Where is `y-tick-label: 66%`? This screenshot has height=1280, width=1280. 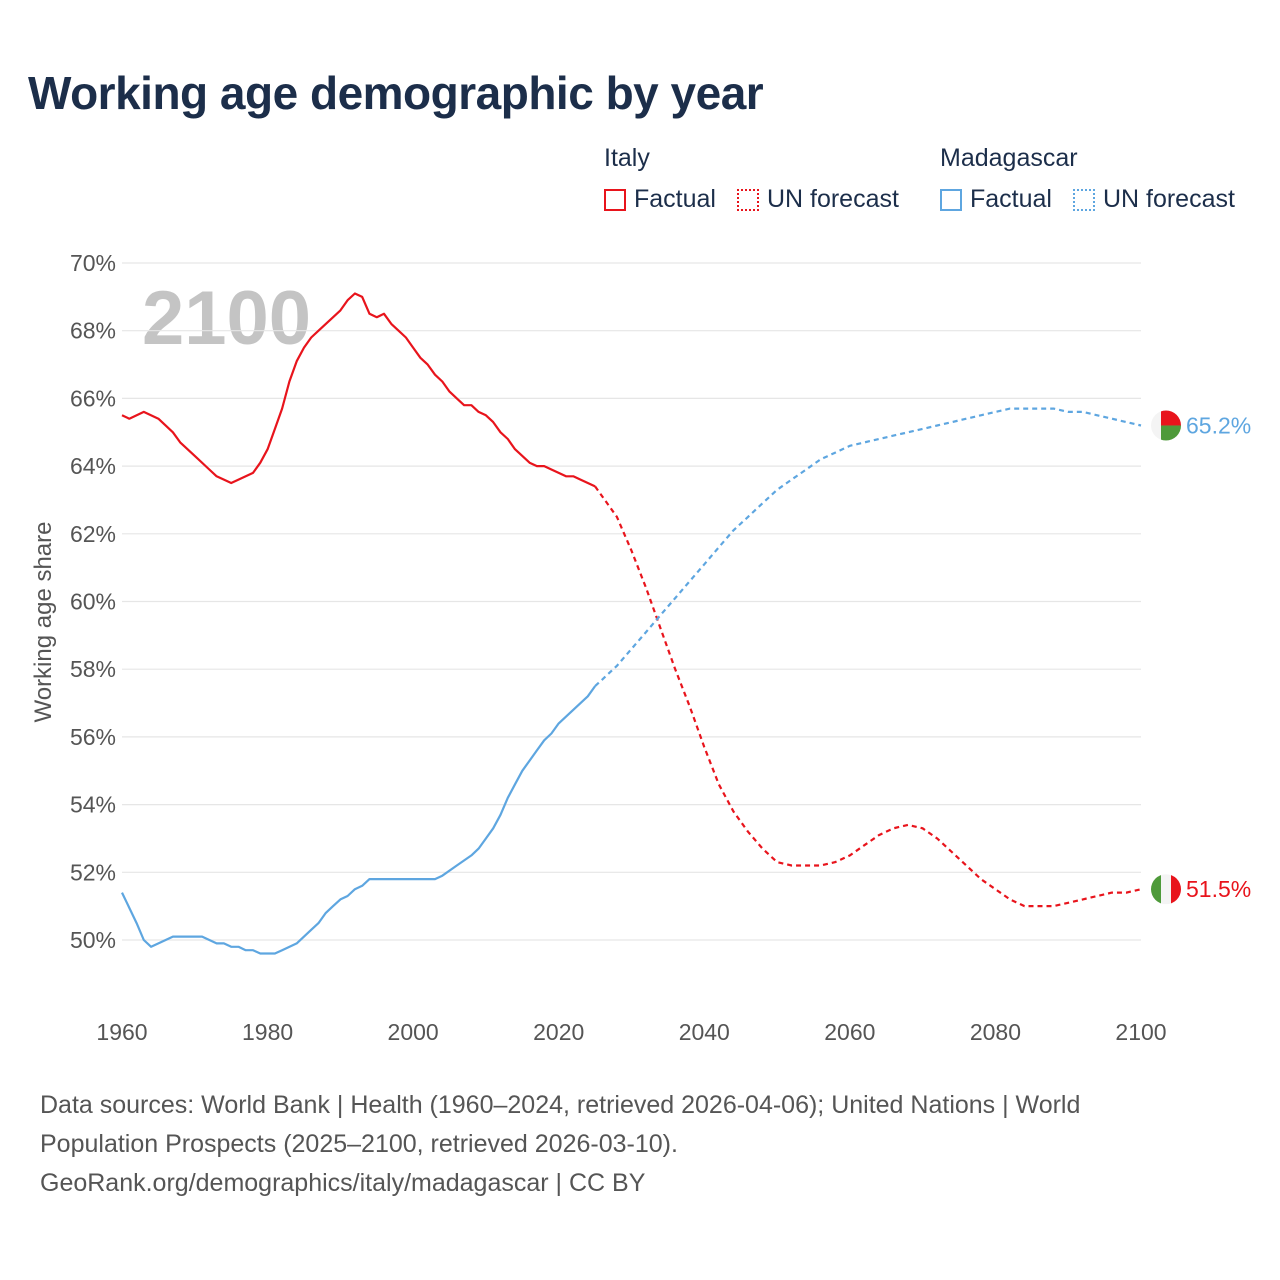
y-tick-label: 66% is located at coordinates (93, 398).